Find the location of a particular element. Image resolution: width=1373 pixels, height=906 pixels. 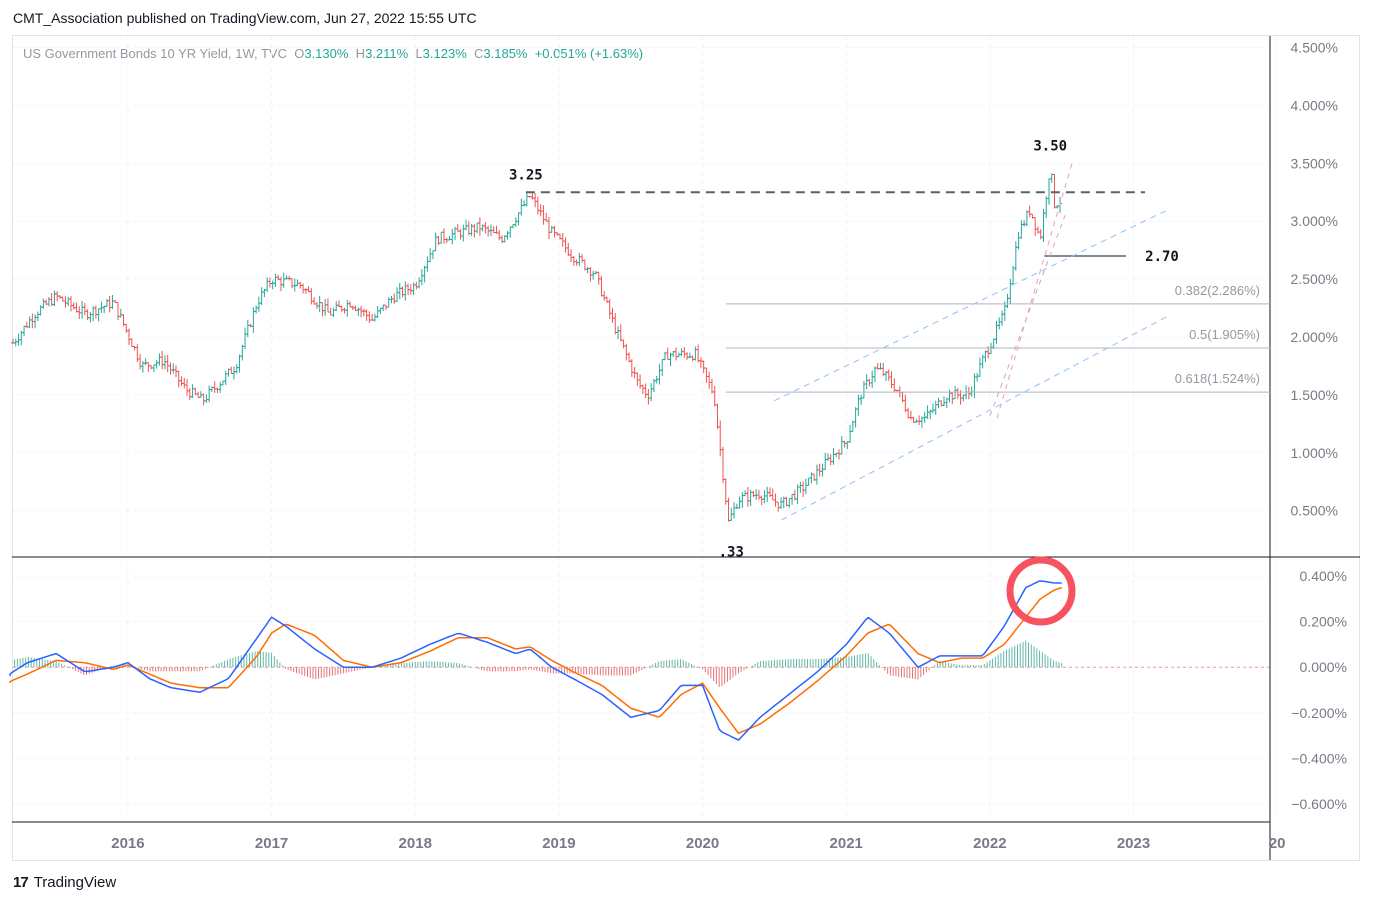

fib-level-label: 0.618(1.524%) is located at coordinates (1217, 378).